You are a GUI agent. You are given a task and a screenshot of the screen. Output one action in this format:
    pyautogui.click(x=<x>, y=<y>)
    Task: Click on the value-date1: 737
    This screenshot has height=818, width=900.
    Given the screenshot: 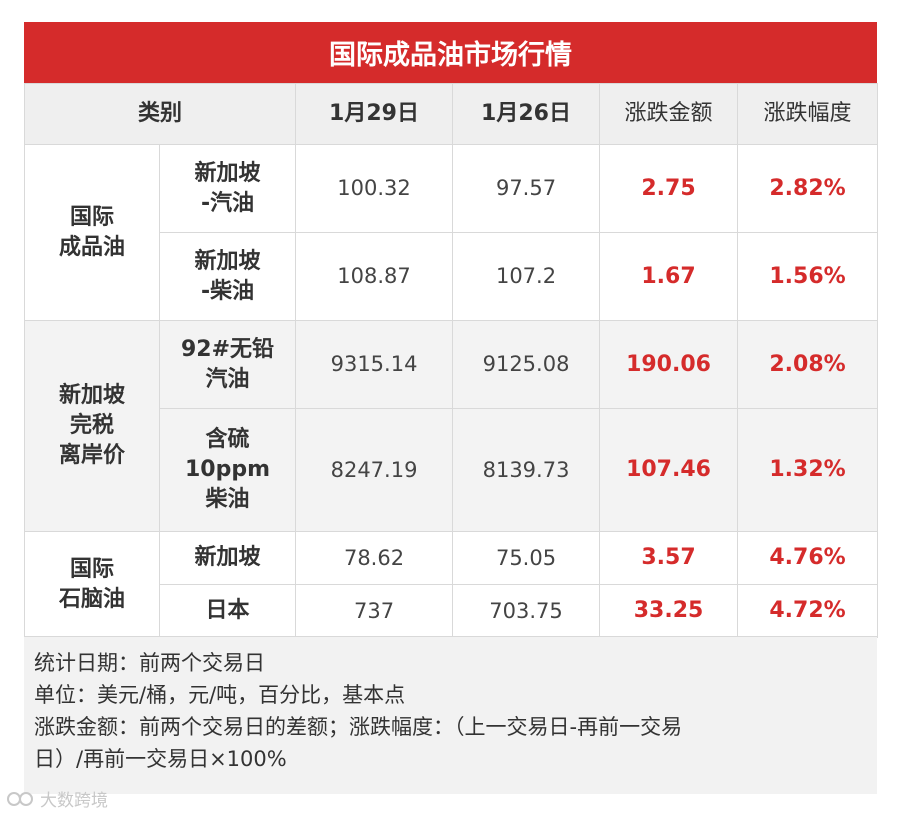 What is the action you would take?
    pyautogui.click(x=374, y=611)
    